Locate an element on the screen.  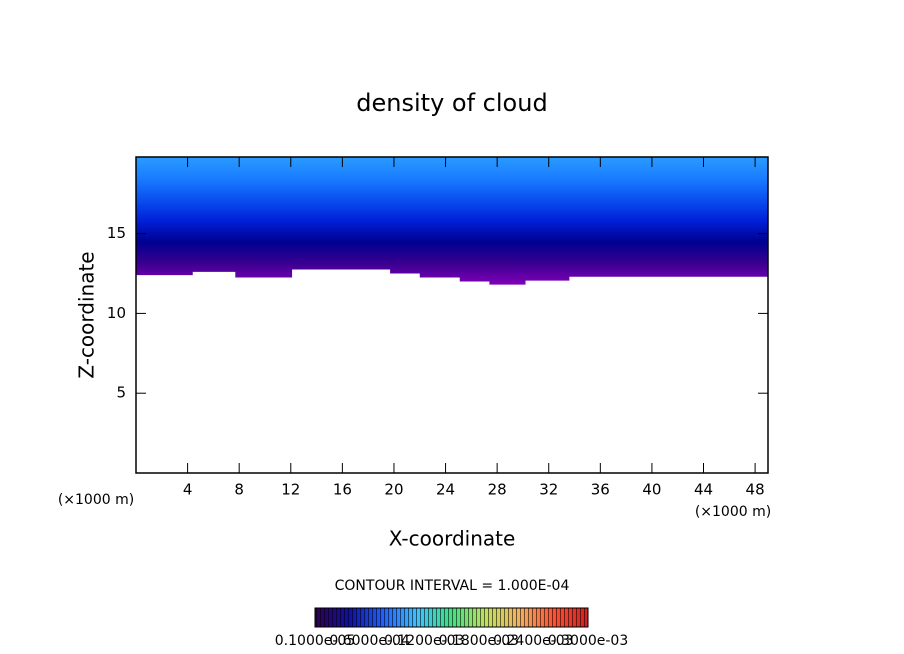
y-axis-label: Z-coordinate is located at coordinates (87, 314).